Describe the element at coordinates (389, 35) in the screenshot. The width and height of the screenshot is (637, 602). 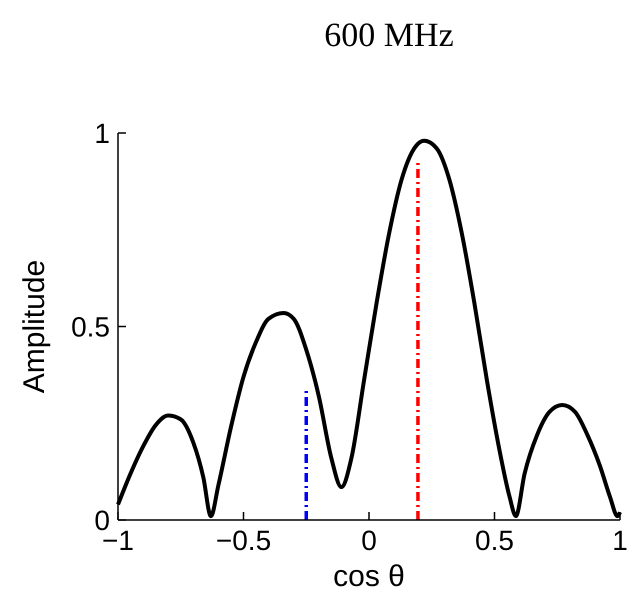
I see `chart-title: 600 MHz` at that location.